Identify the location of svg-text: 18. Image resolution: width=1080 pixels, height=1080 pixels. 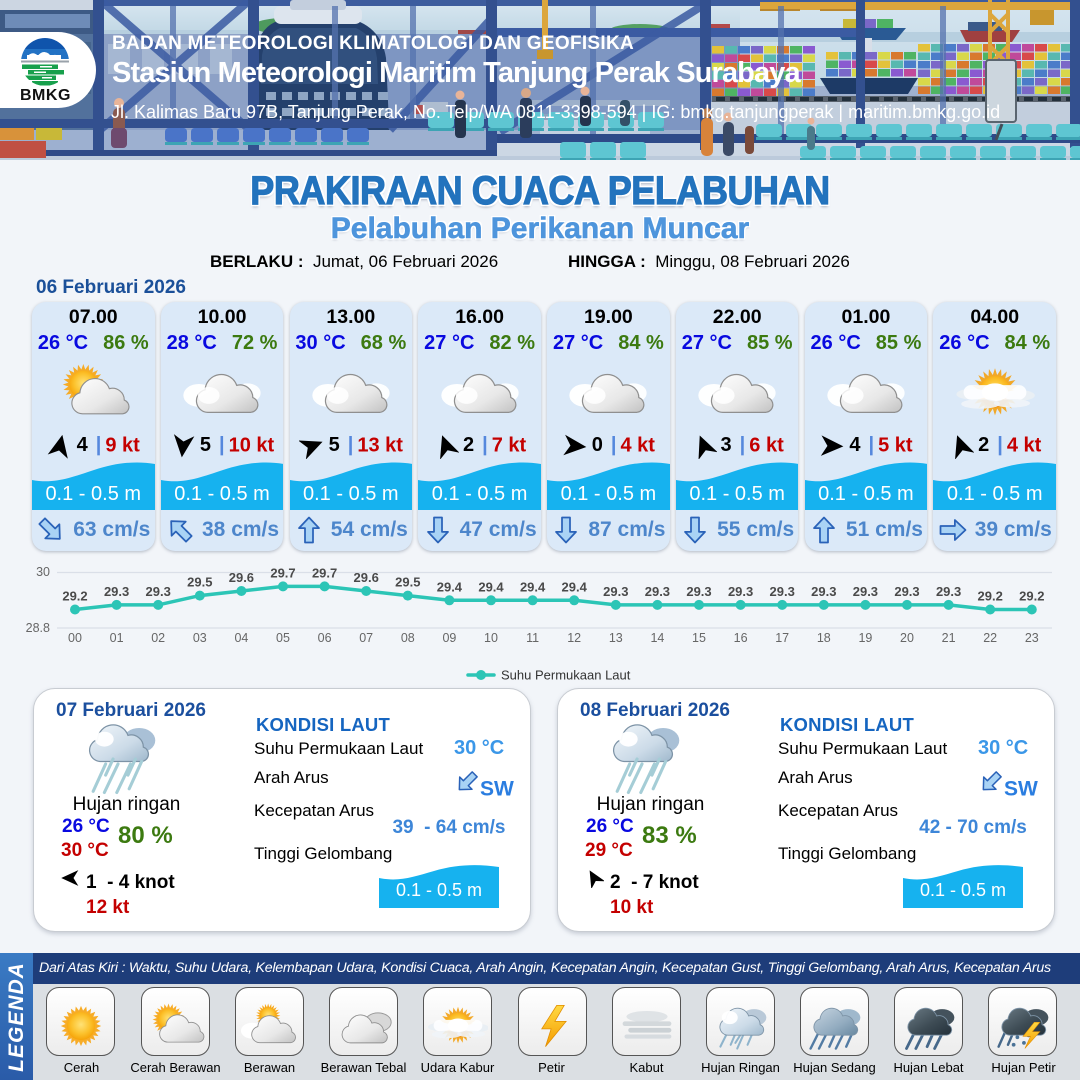
(824, 638).